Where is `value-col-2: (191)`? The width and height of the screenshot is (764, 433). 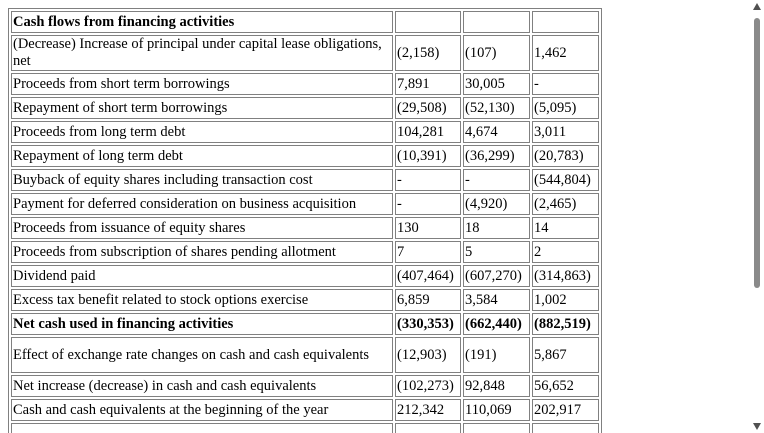 value-col-2: (191) is located at coordinates (496, 355).